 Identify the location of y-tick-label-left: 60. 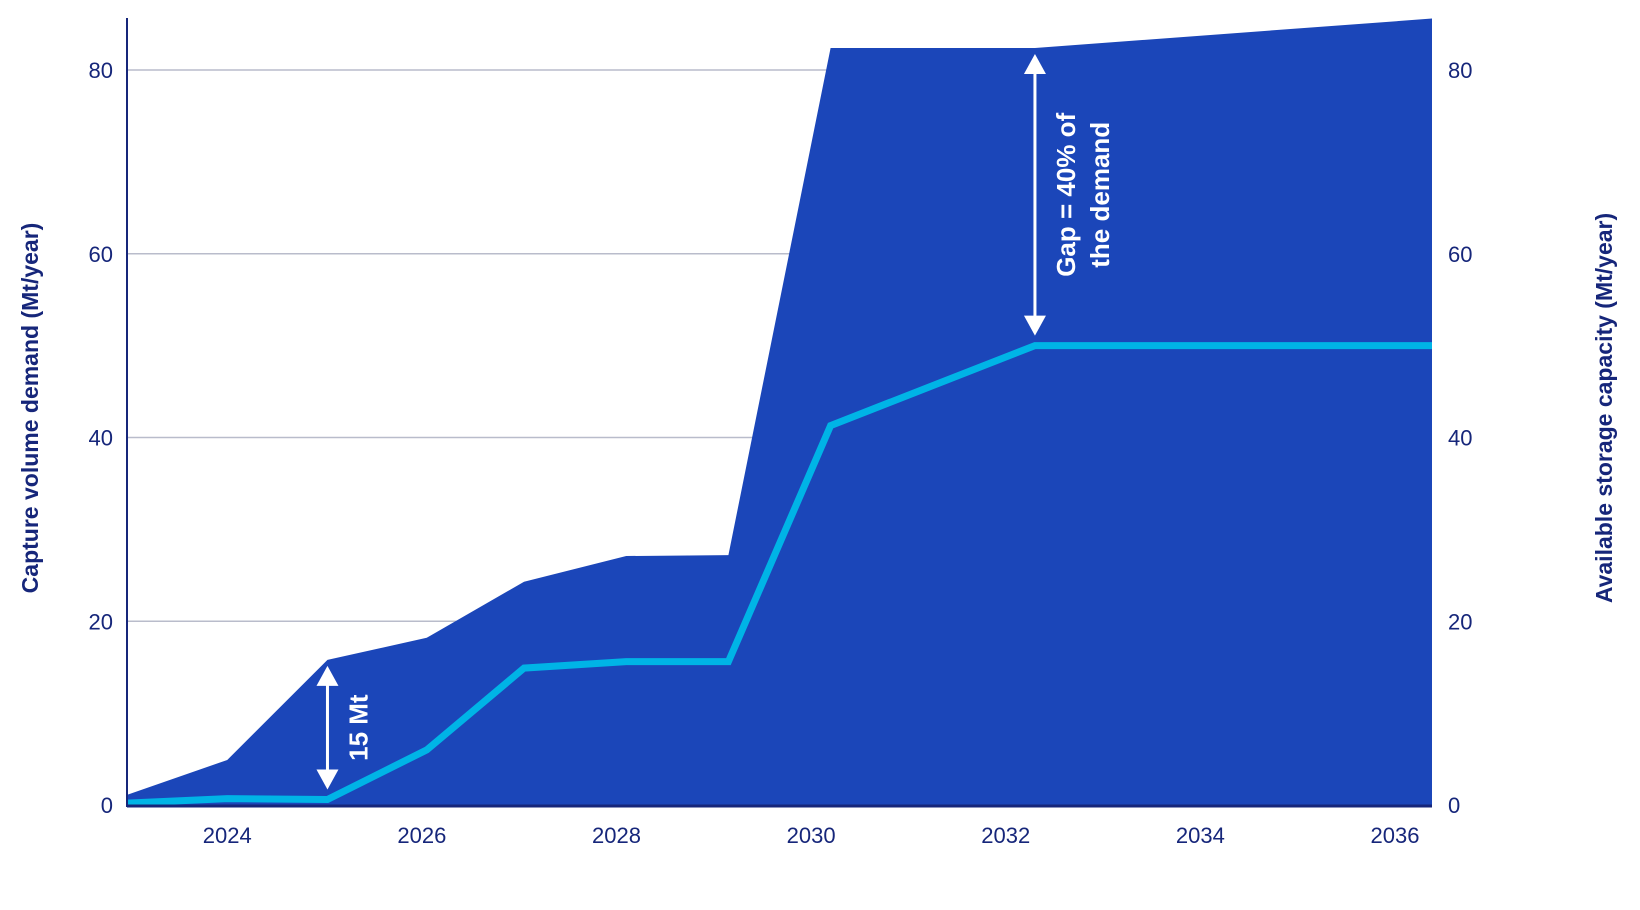
(101, 254).